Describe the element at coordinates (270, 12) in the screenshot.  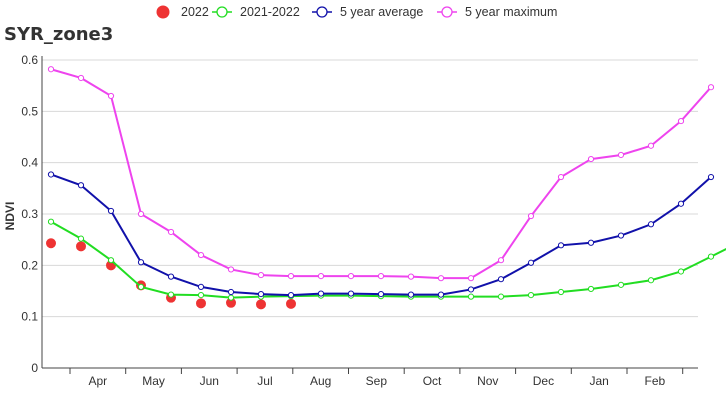
I see `legend-label: 2021-2022` at that location.